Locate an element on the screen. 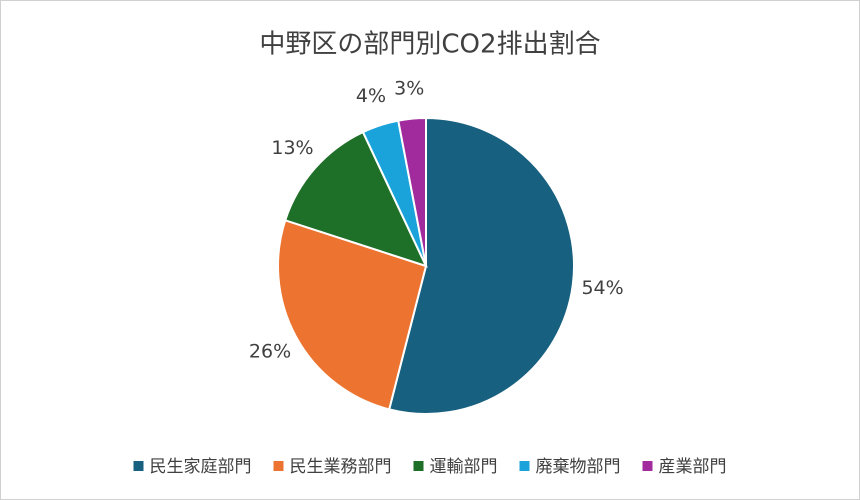 Image resolution: width=860 pixels, height=500 pixels. legend-label: 民生家庭部門 is located at coordinates (201, 467).